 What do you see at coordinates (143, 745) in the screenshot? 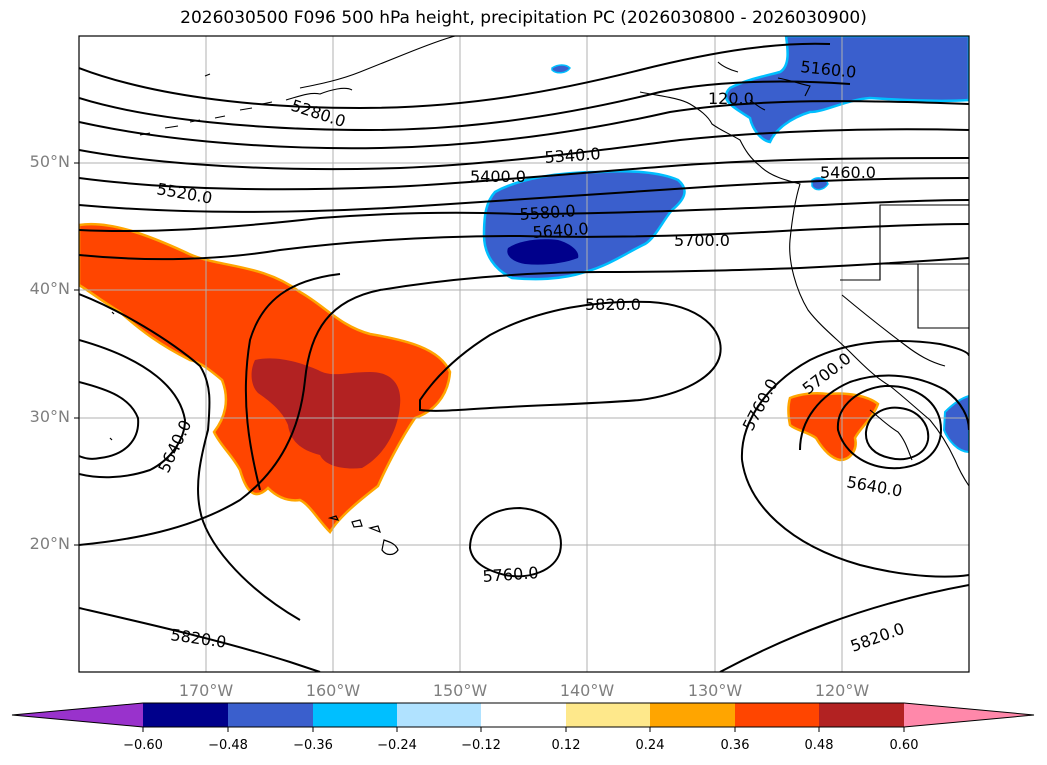
I see `colorbar-tick-label: −0.60` at bounding box center [143, 745].